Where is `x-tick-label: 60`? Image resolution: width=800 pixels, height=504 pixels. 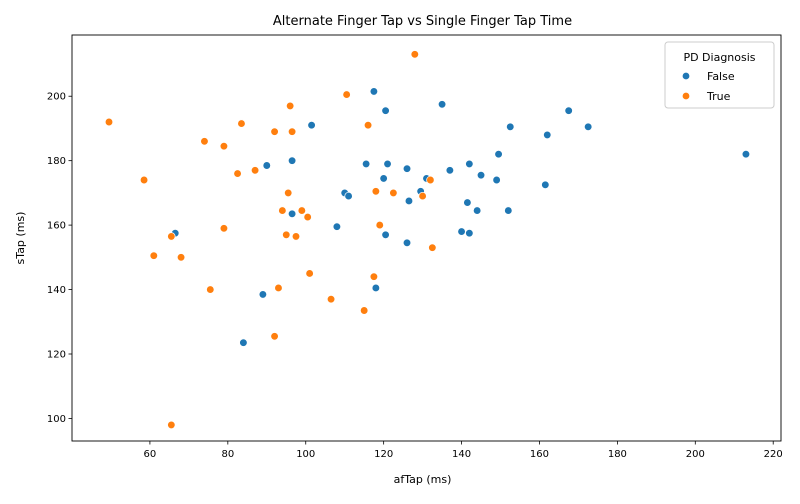
x-tick-label: 60 is located at coordinates (150, 454).